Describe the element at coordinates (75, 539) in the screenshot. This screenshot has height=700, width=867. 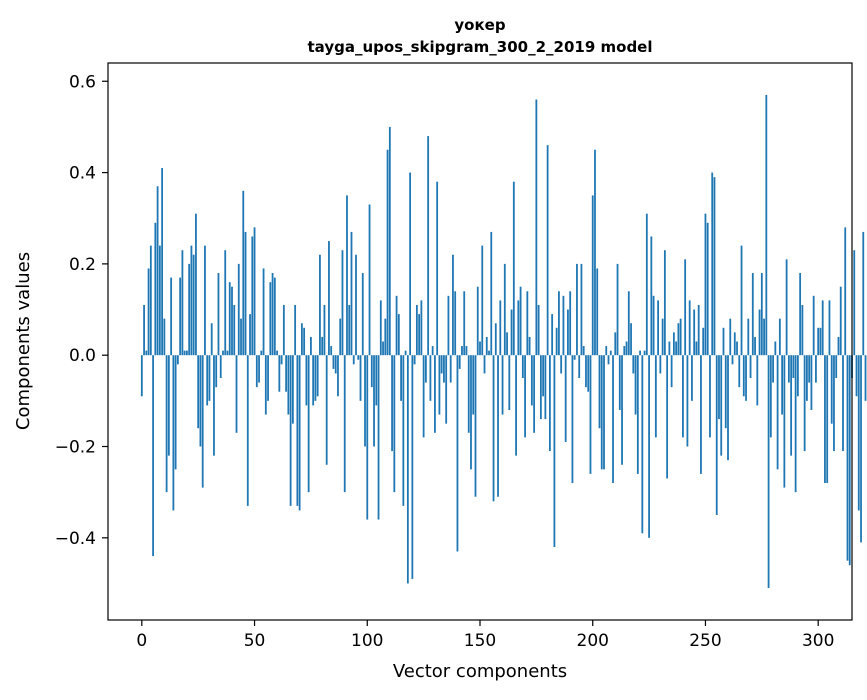
I see `y-tick-label: −0.4` at that location.